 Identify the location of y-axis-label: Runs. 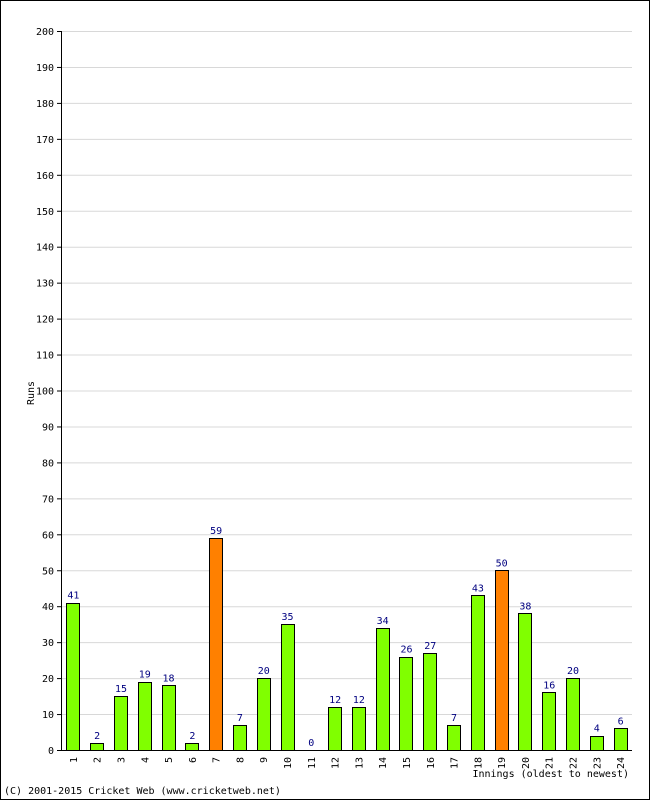
(31, 393).